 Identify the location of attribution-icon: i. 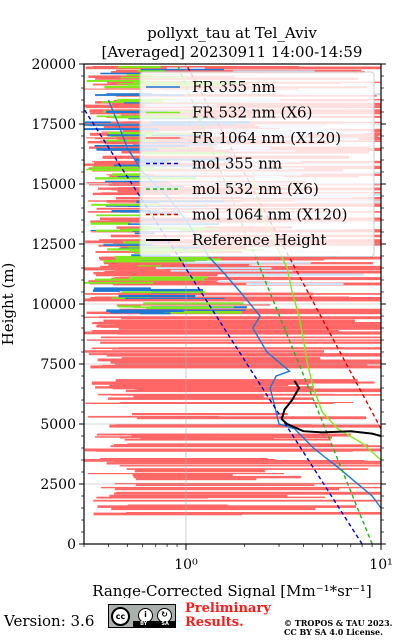
(145, 615).